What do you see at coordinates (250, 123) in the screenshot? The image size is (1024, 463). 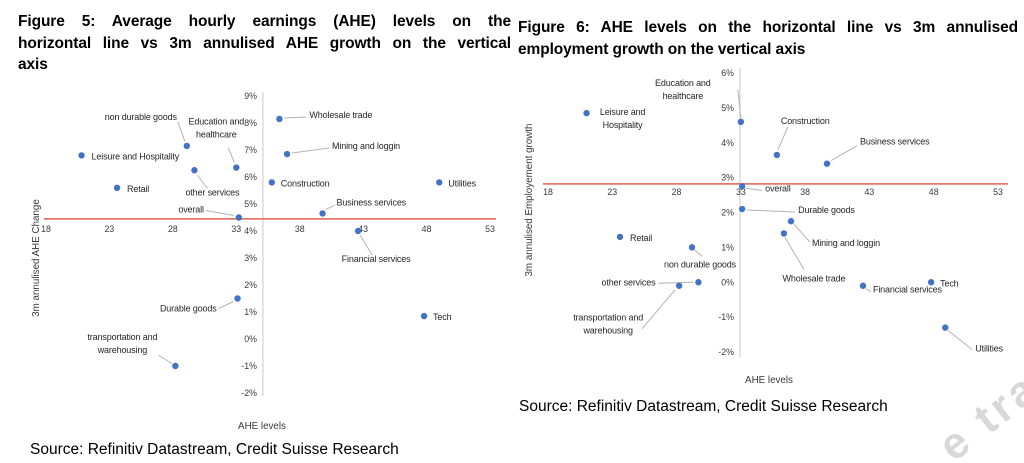 I see `y-tick-label: 8%` at bounding box center [250, 123].